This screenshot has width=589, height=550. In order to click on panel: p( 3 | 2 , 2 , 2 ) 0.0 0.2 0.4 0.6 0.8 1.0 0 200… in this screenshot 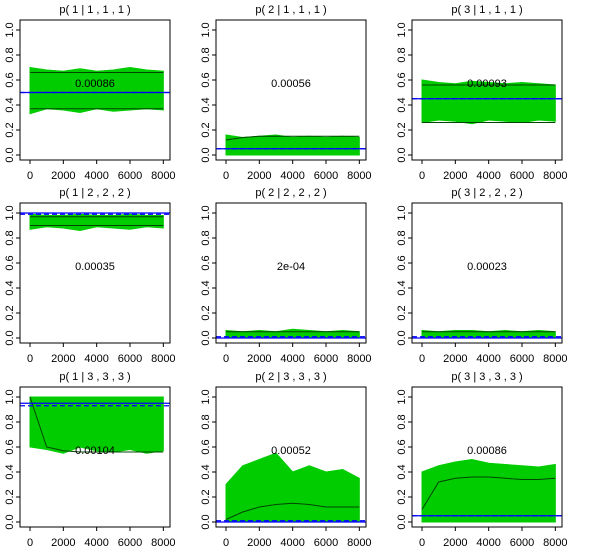, I will do `click(482, 276)`.